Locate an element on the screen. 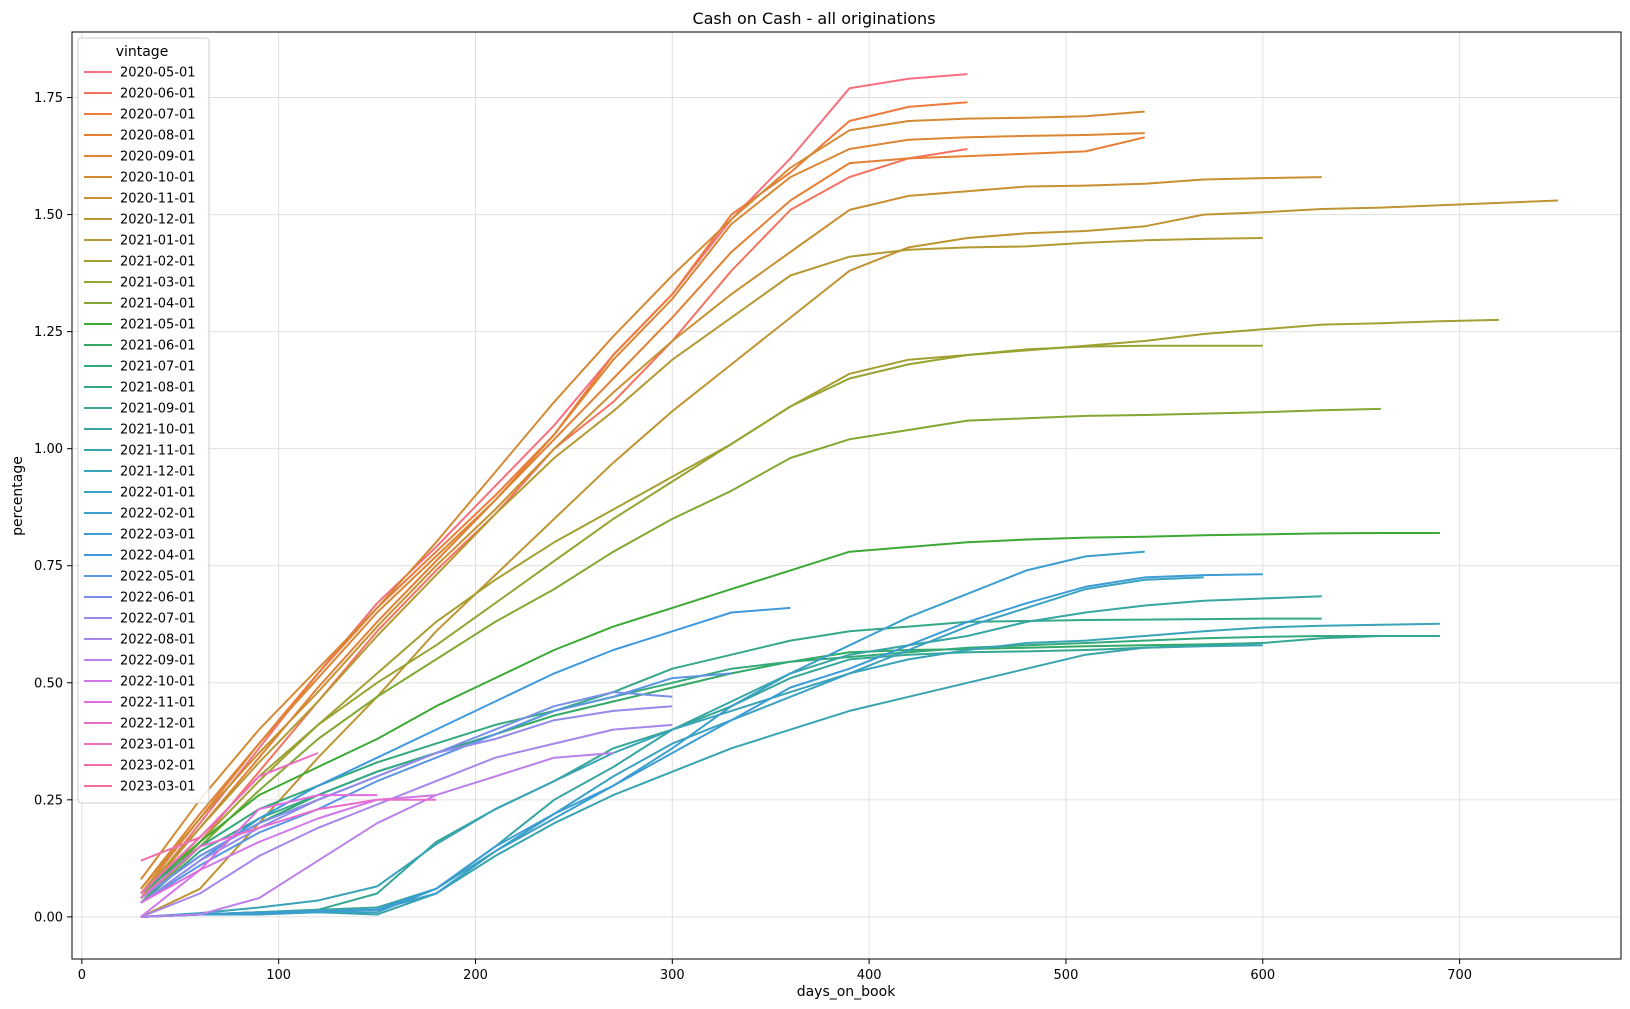 This screenshot has width=1630, height=1009. y-axis-label: percentage is located at coordinates (18, 496).